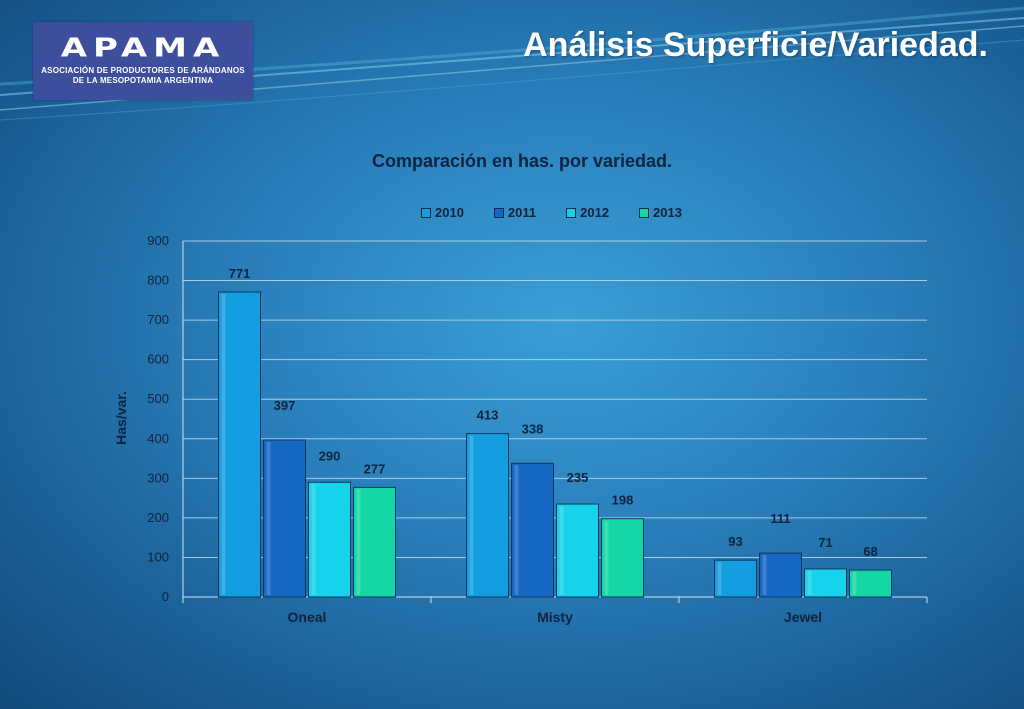 This screenshot has height=709, width=1024. Describe the element at coordinates (522, 212) in the screenshot. I see `legend-label-2011: 2011` at that location.